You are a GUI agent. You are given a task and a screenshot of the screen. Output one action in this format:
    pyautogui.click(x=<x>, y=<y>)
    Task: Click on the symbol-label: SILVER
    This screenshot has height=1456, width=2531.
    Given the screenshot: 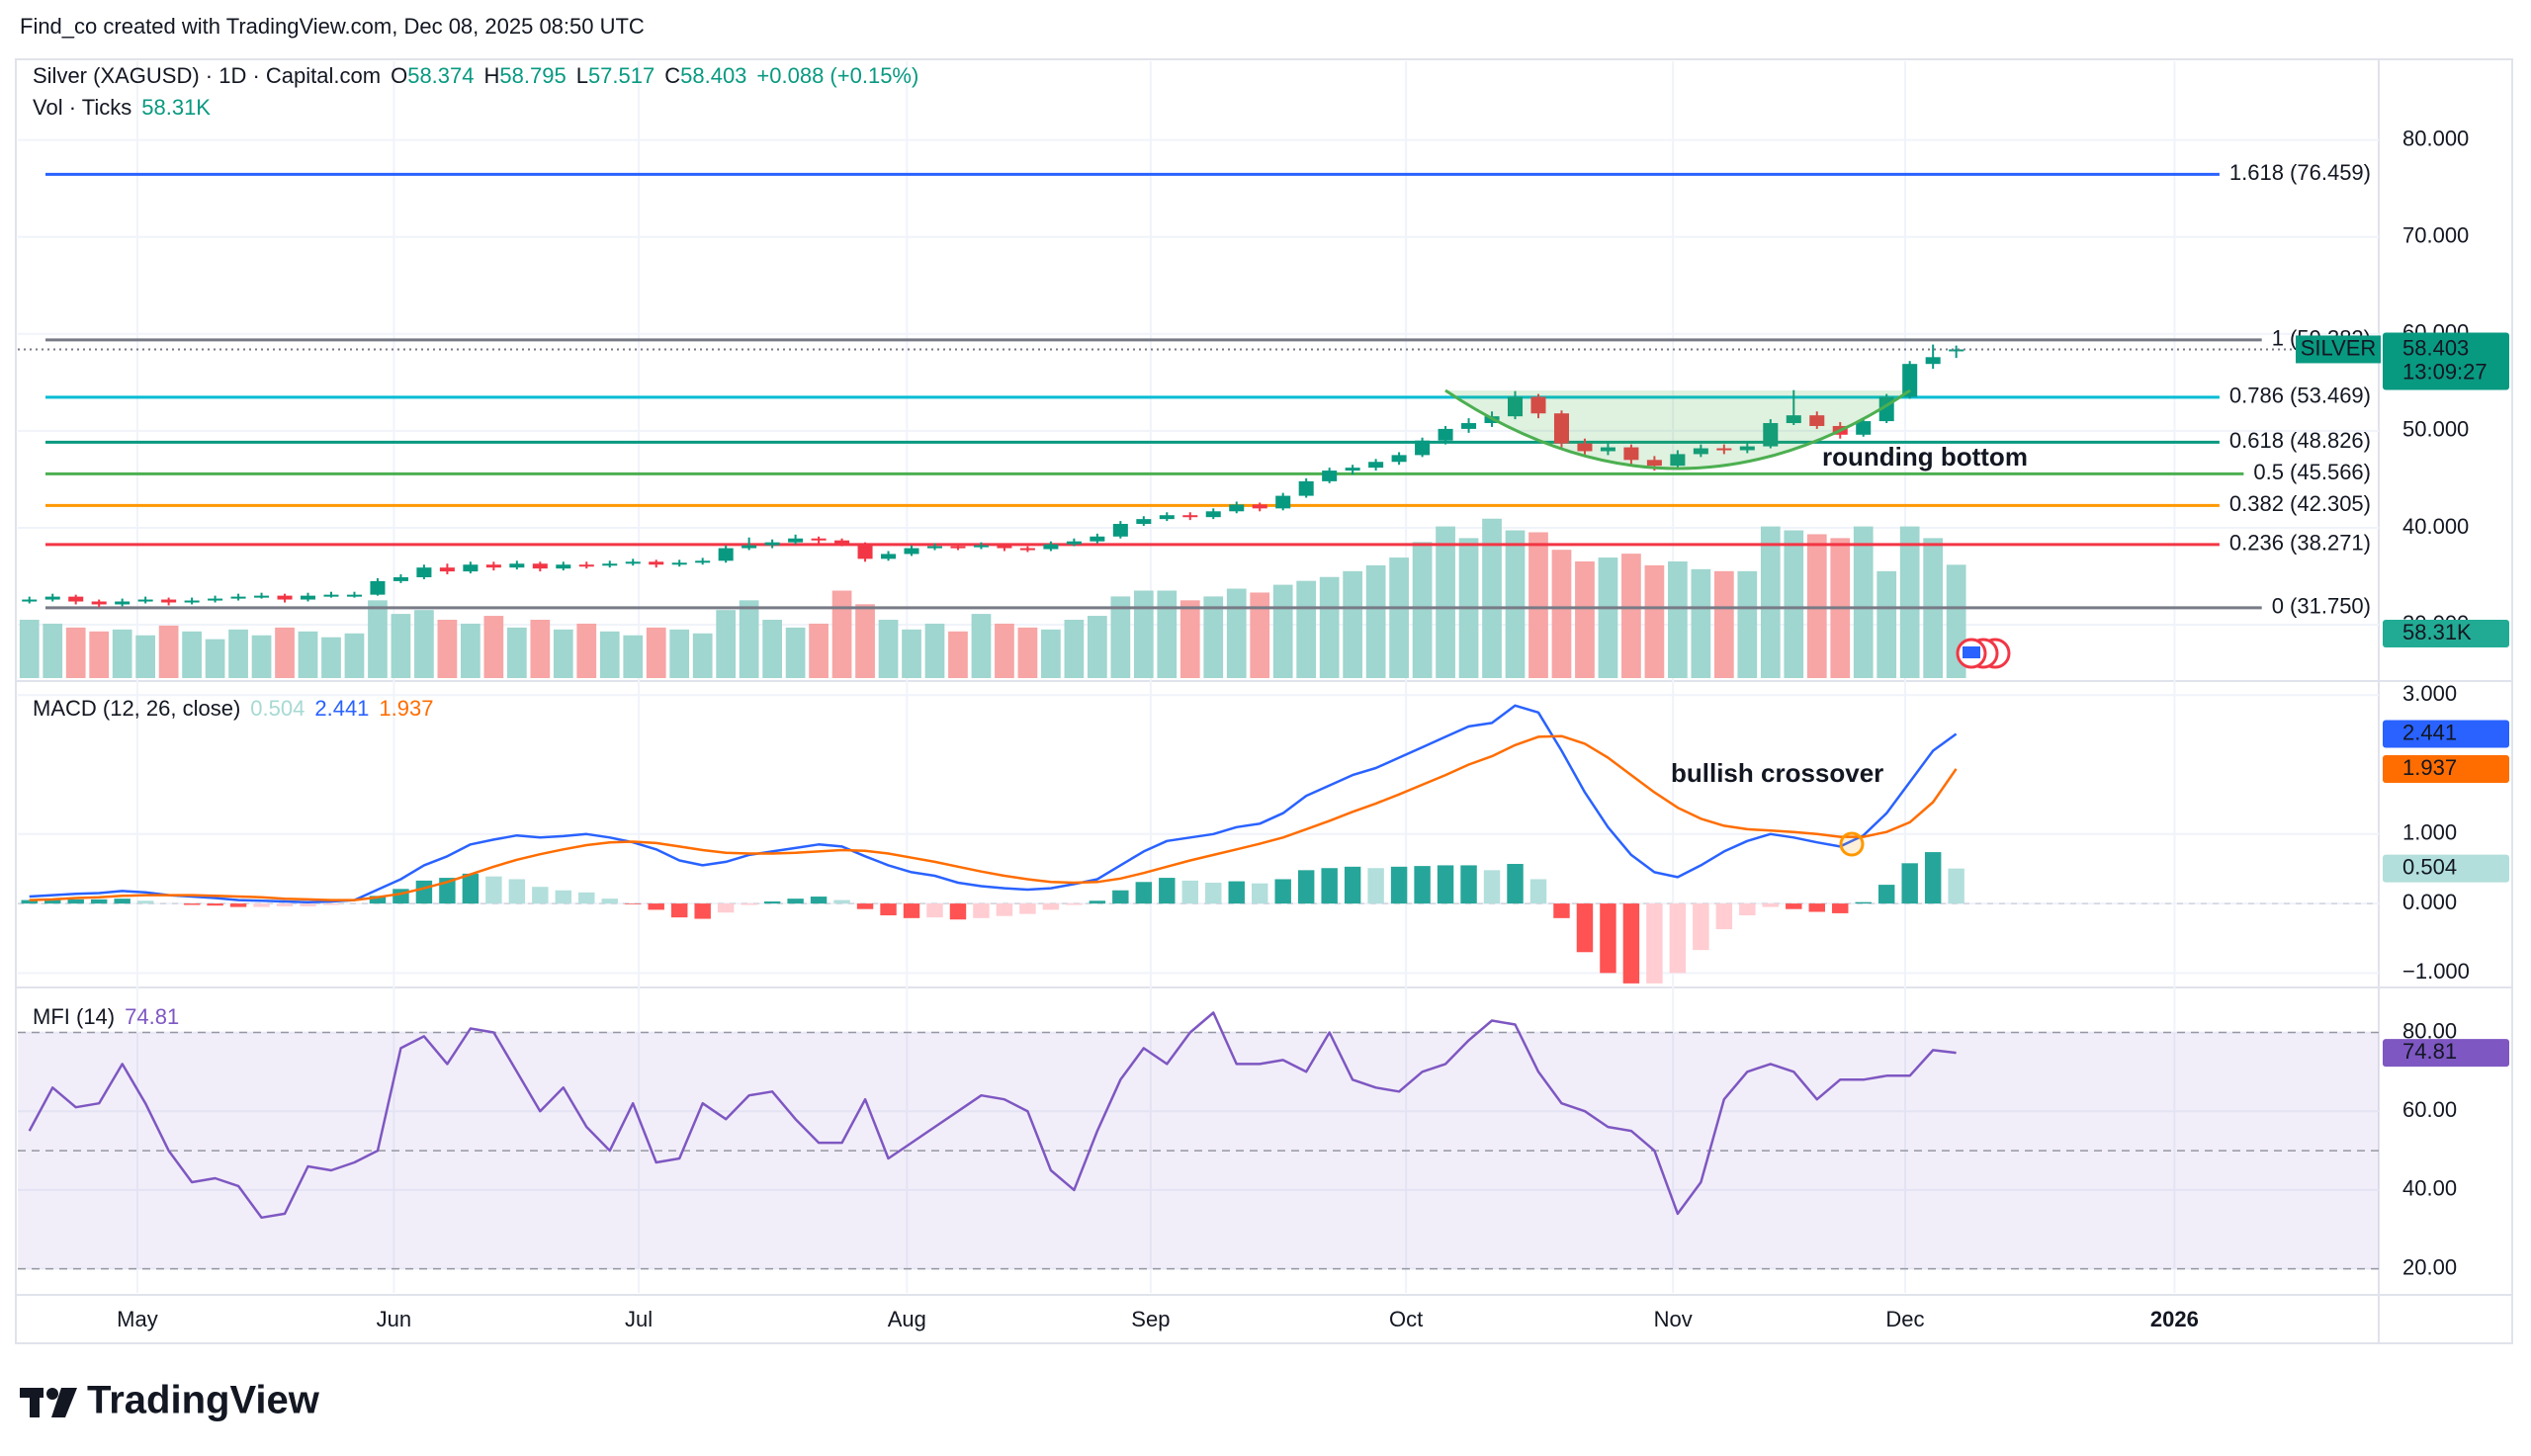 What is the action you would take?
    pyautogui.click(x=2339, y=347)
    